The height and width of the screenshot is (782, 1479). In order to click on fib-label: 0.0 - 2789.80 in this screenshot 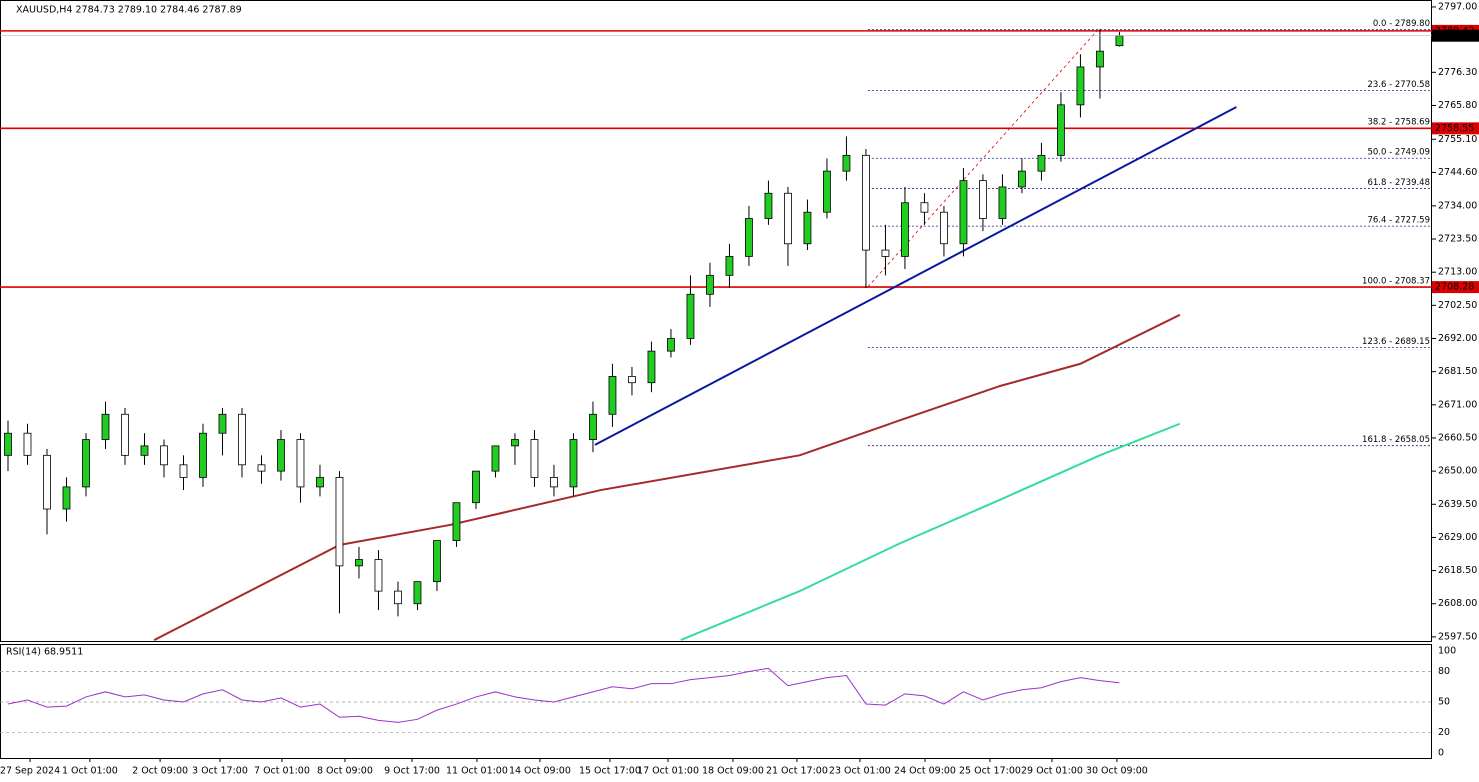, I will do `click(1401, 24)`.